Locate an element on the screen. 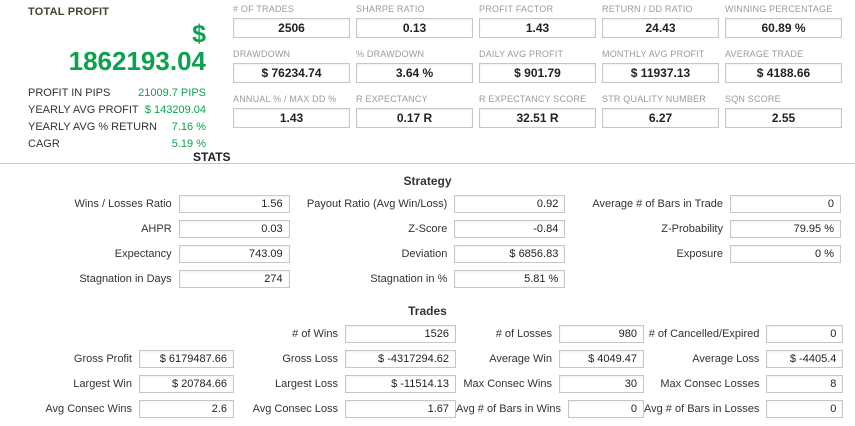 Image resolution: width=855 pixels, height=426 pixels. top-stat-value-box: 24.43 is located at coordinates (660, 28).